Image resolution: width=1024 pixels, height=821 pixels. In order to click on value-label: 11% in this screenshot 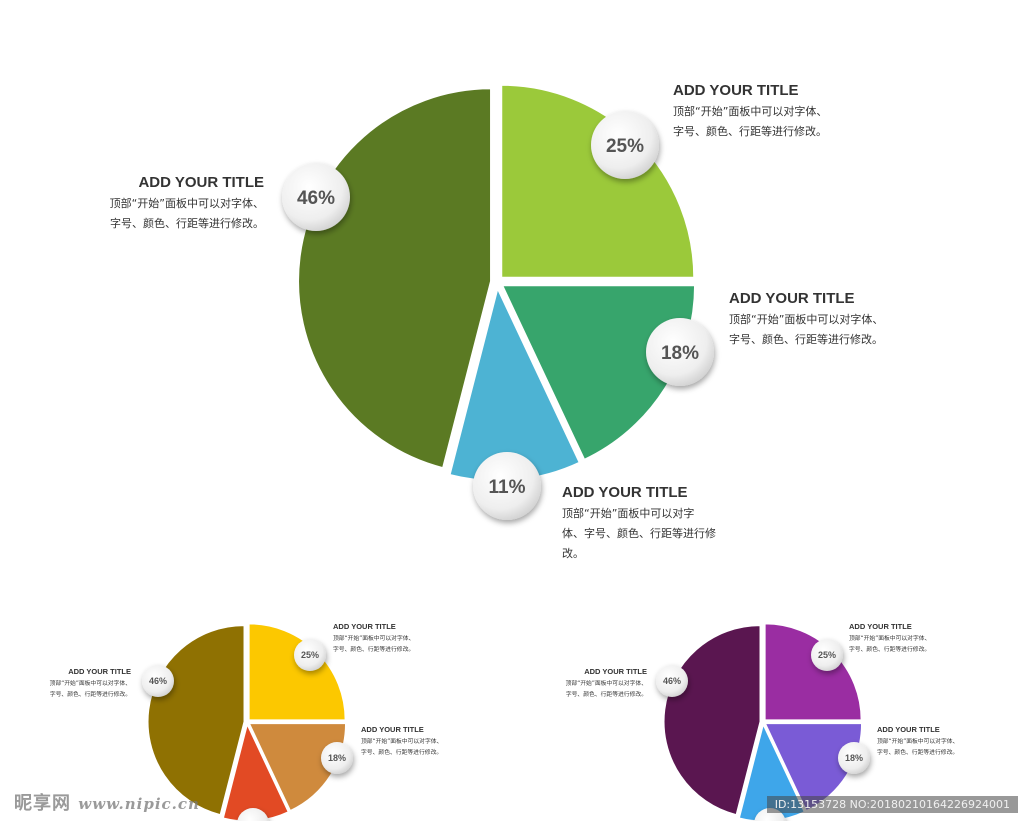, I will do `click(507, 487)`.